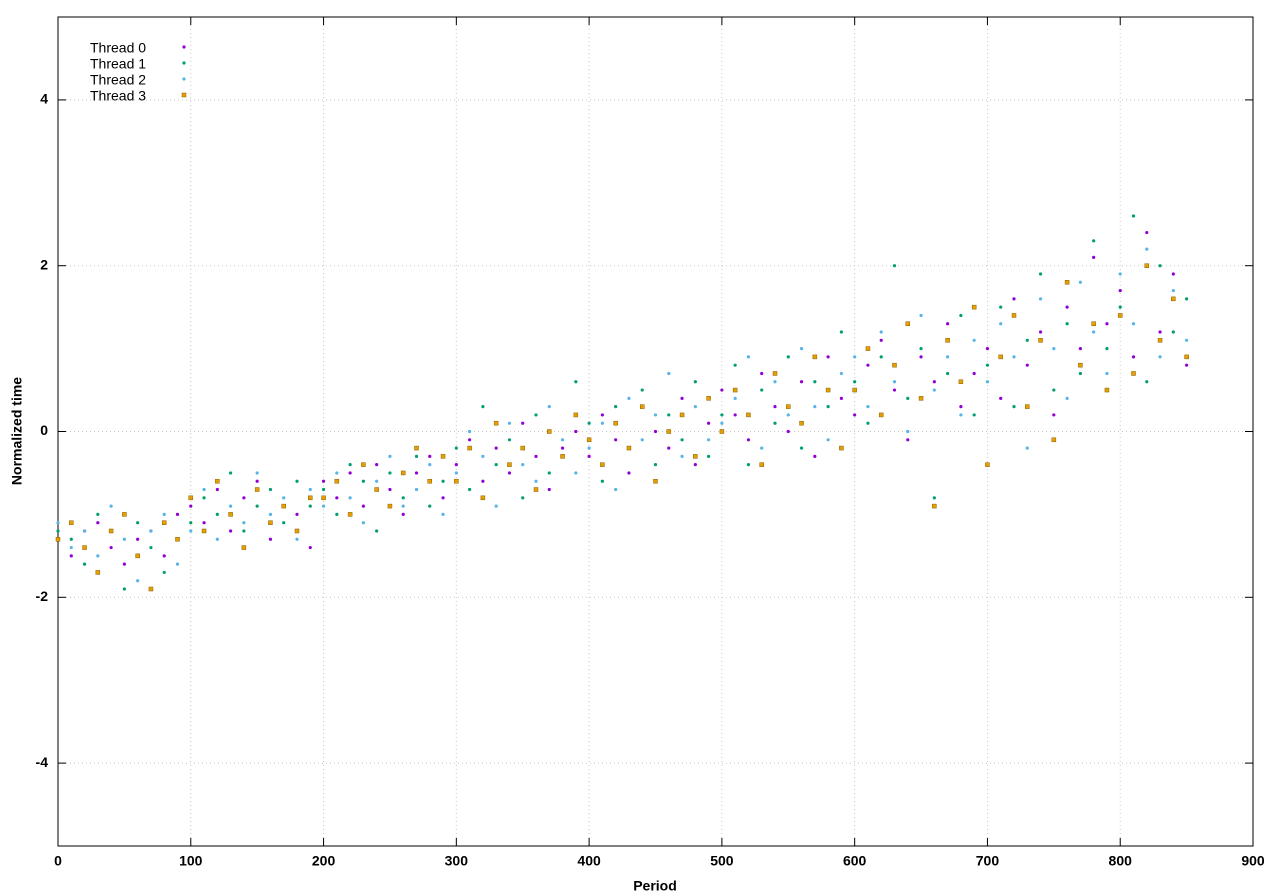  What do you see at coordinates (655, 886) in the screenshot?
I see `x-axis-label: Period` at bounding box center [655, 886].